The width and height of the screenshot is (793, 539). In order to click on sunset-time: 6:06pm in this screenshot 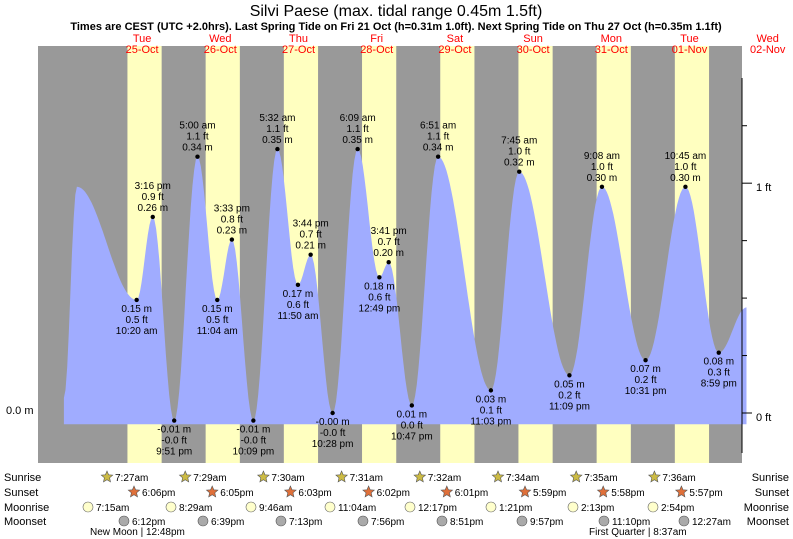, I will do `click(158, 493)`.